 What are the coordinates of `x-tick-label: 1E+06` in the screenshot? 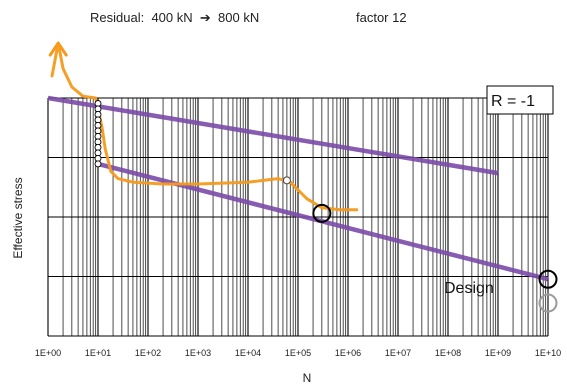 It's located at (348, 353).